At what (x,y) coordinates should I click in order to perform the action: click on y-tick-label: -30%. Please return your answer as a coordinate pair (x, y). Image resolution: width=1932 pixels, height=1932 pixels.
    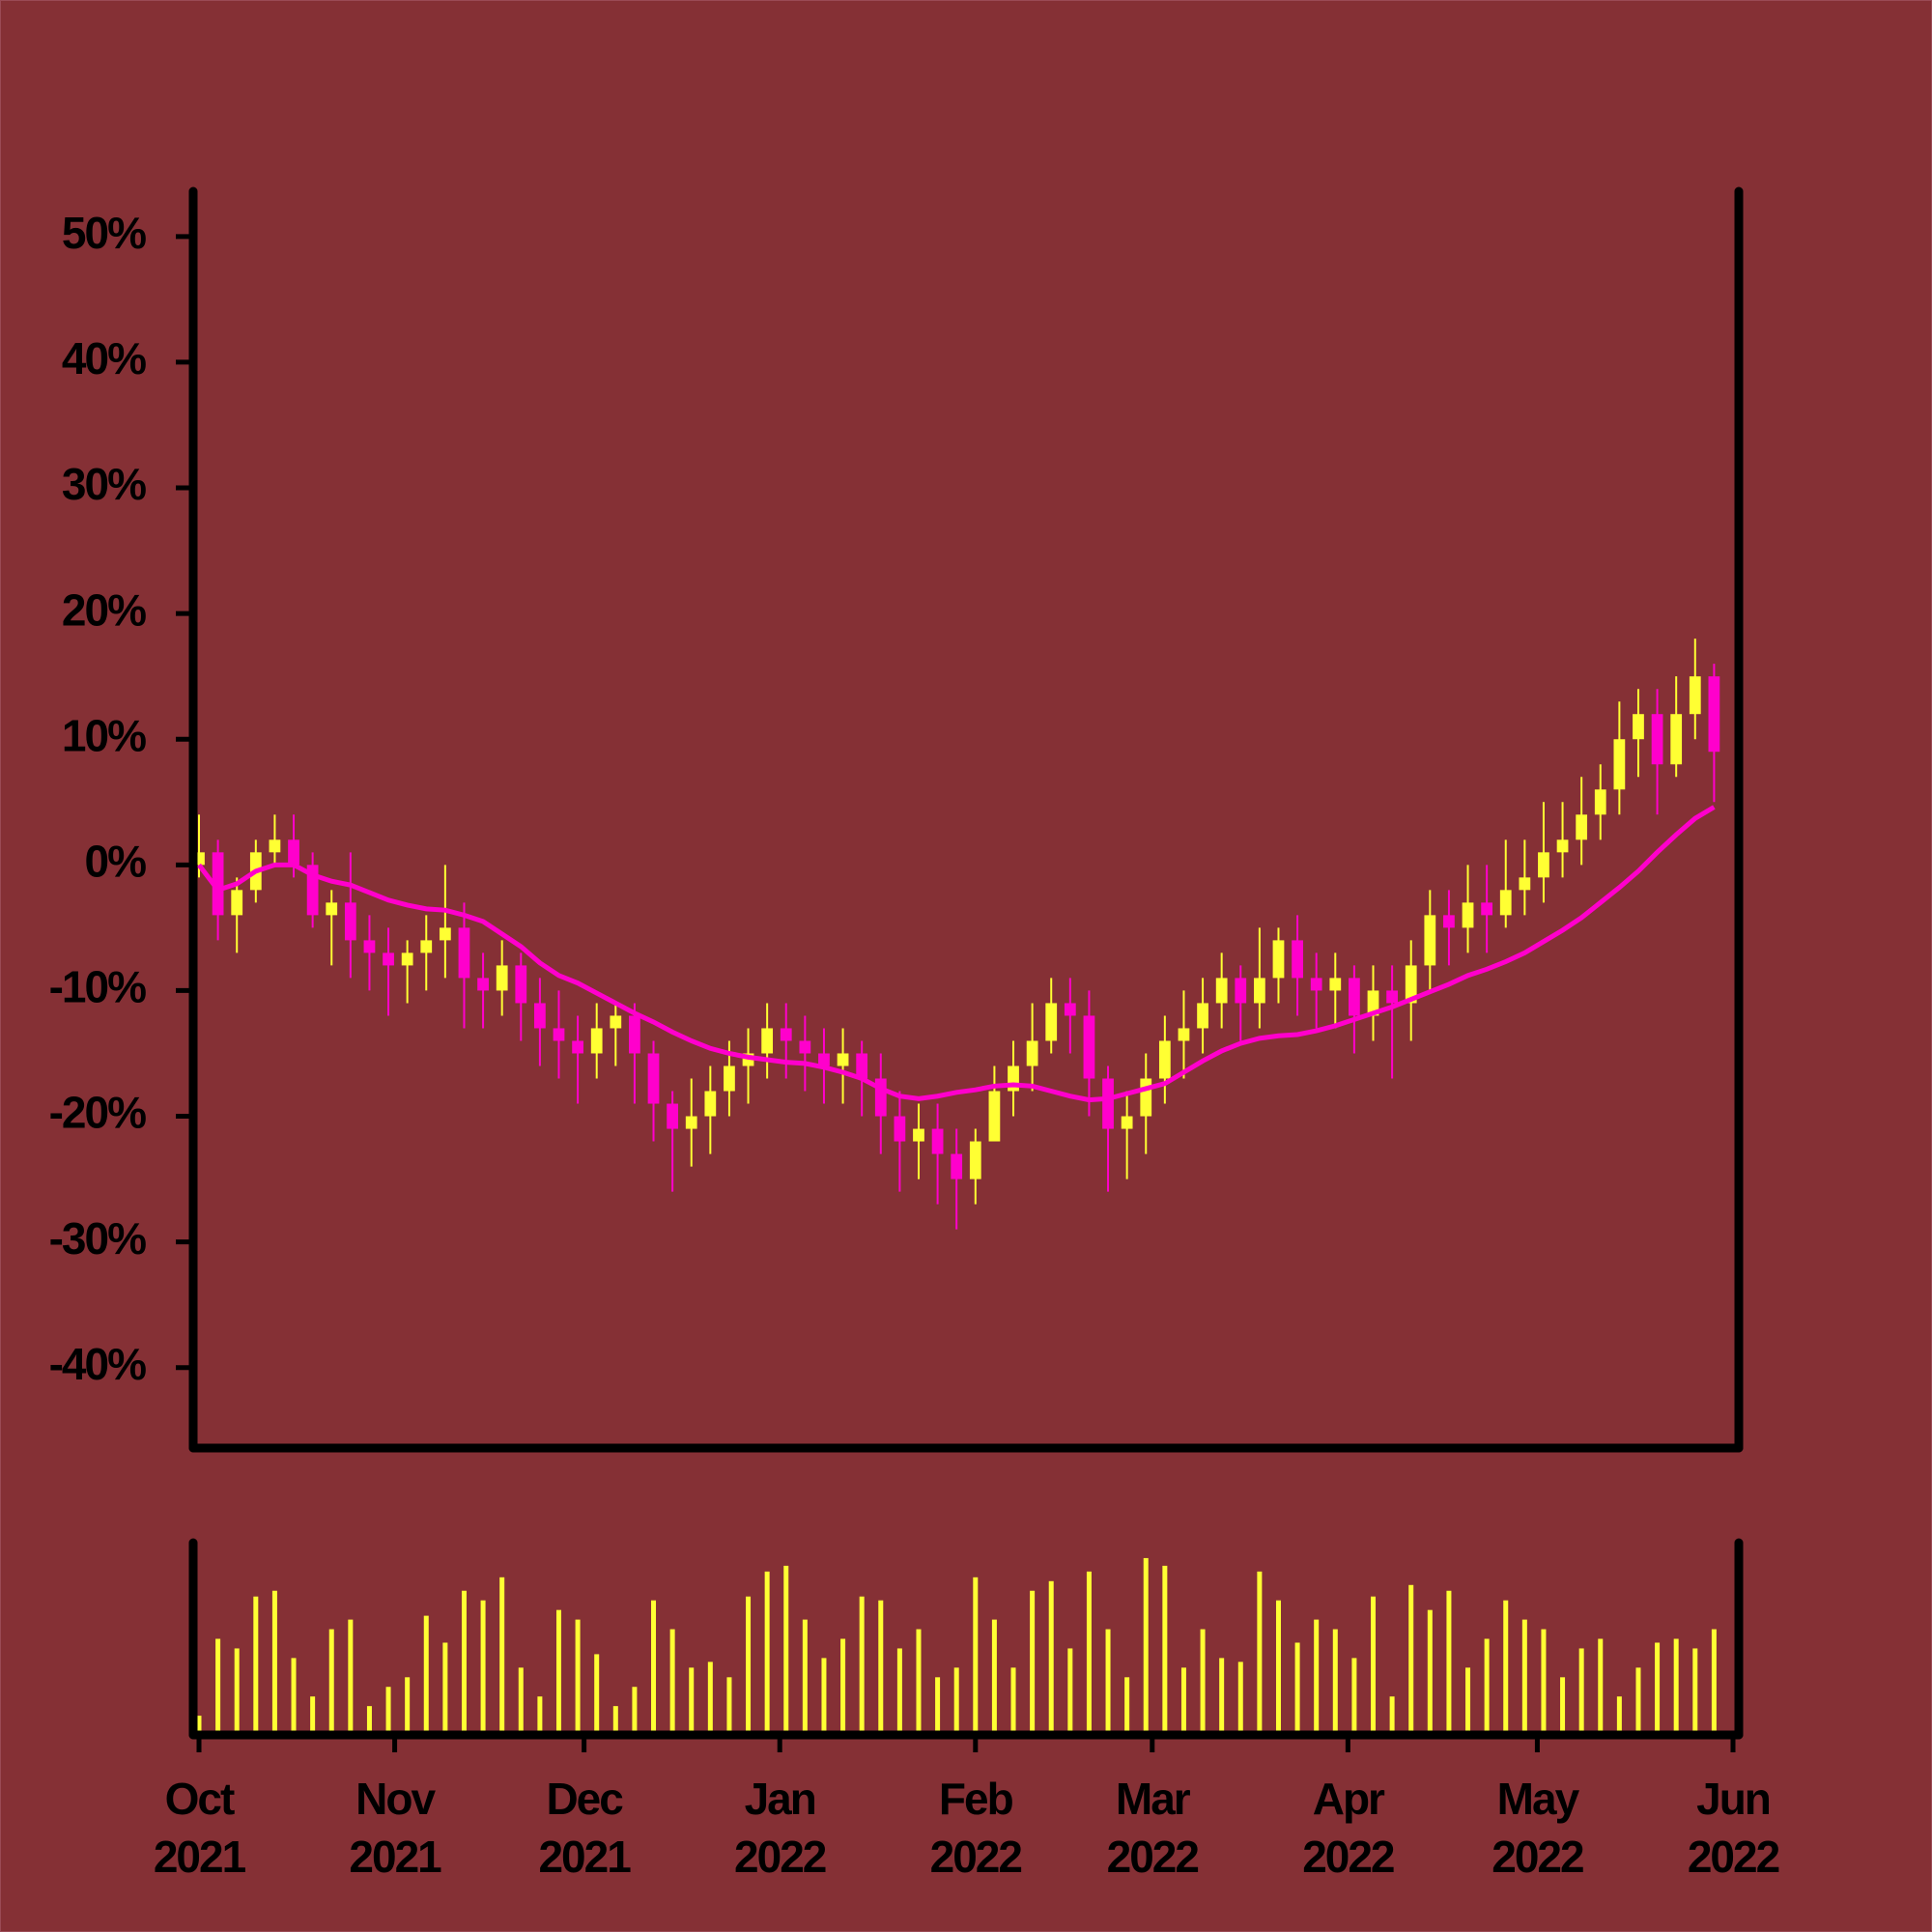
    Looking at the image, I should click on (97, 1238).